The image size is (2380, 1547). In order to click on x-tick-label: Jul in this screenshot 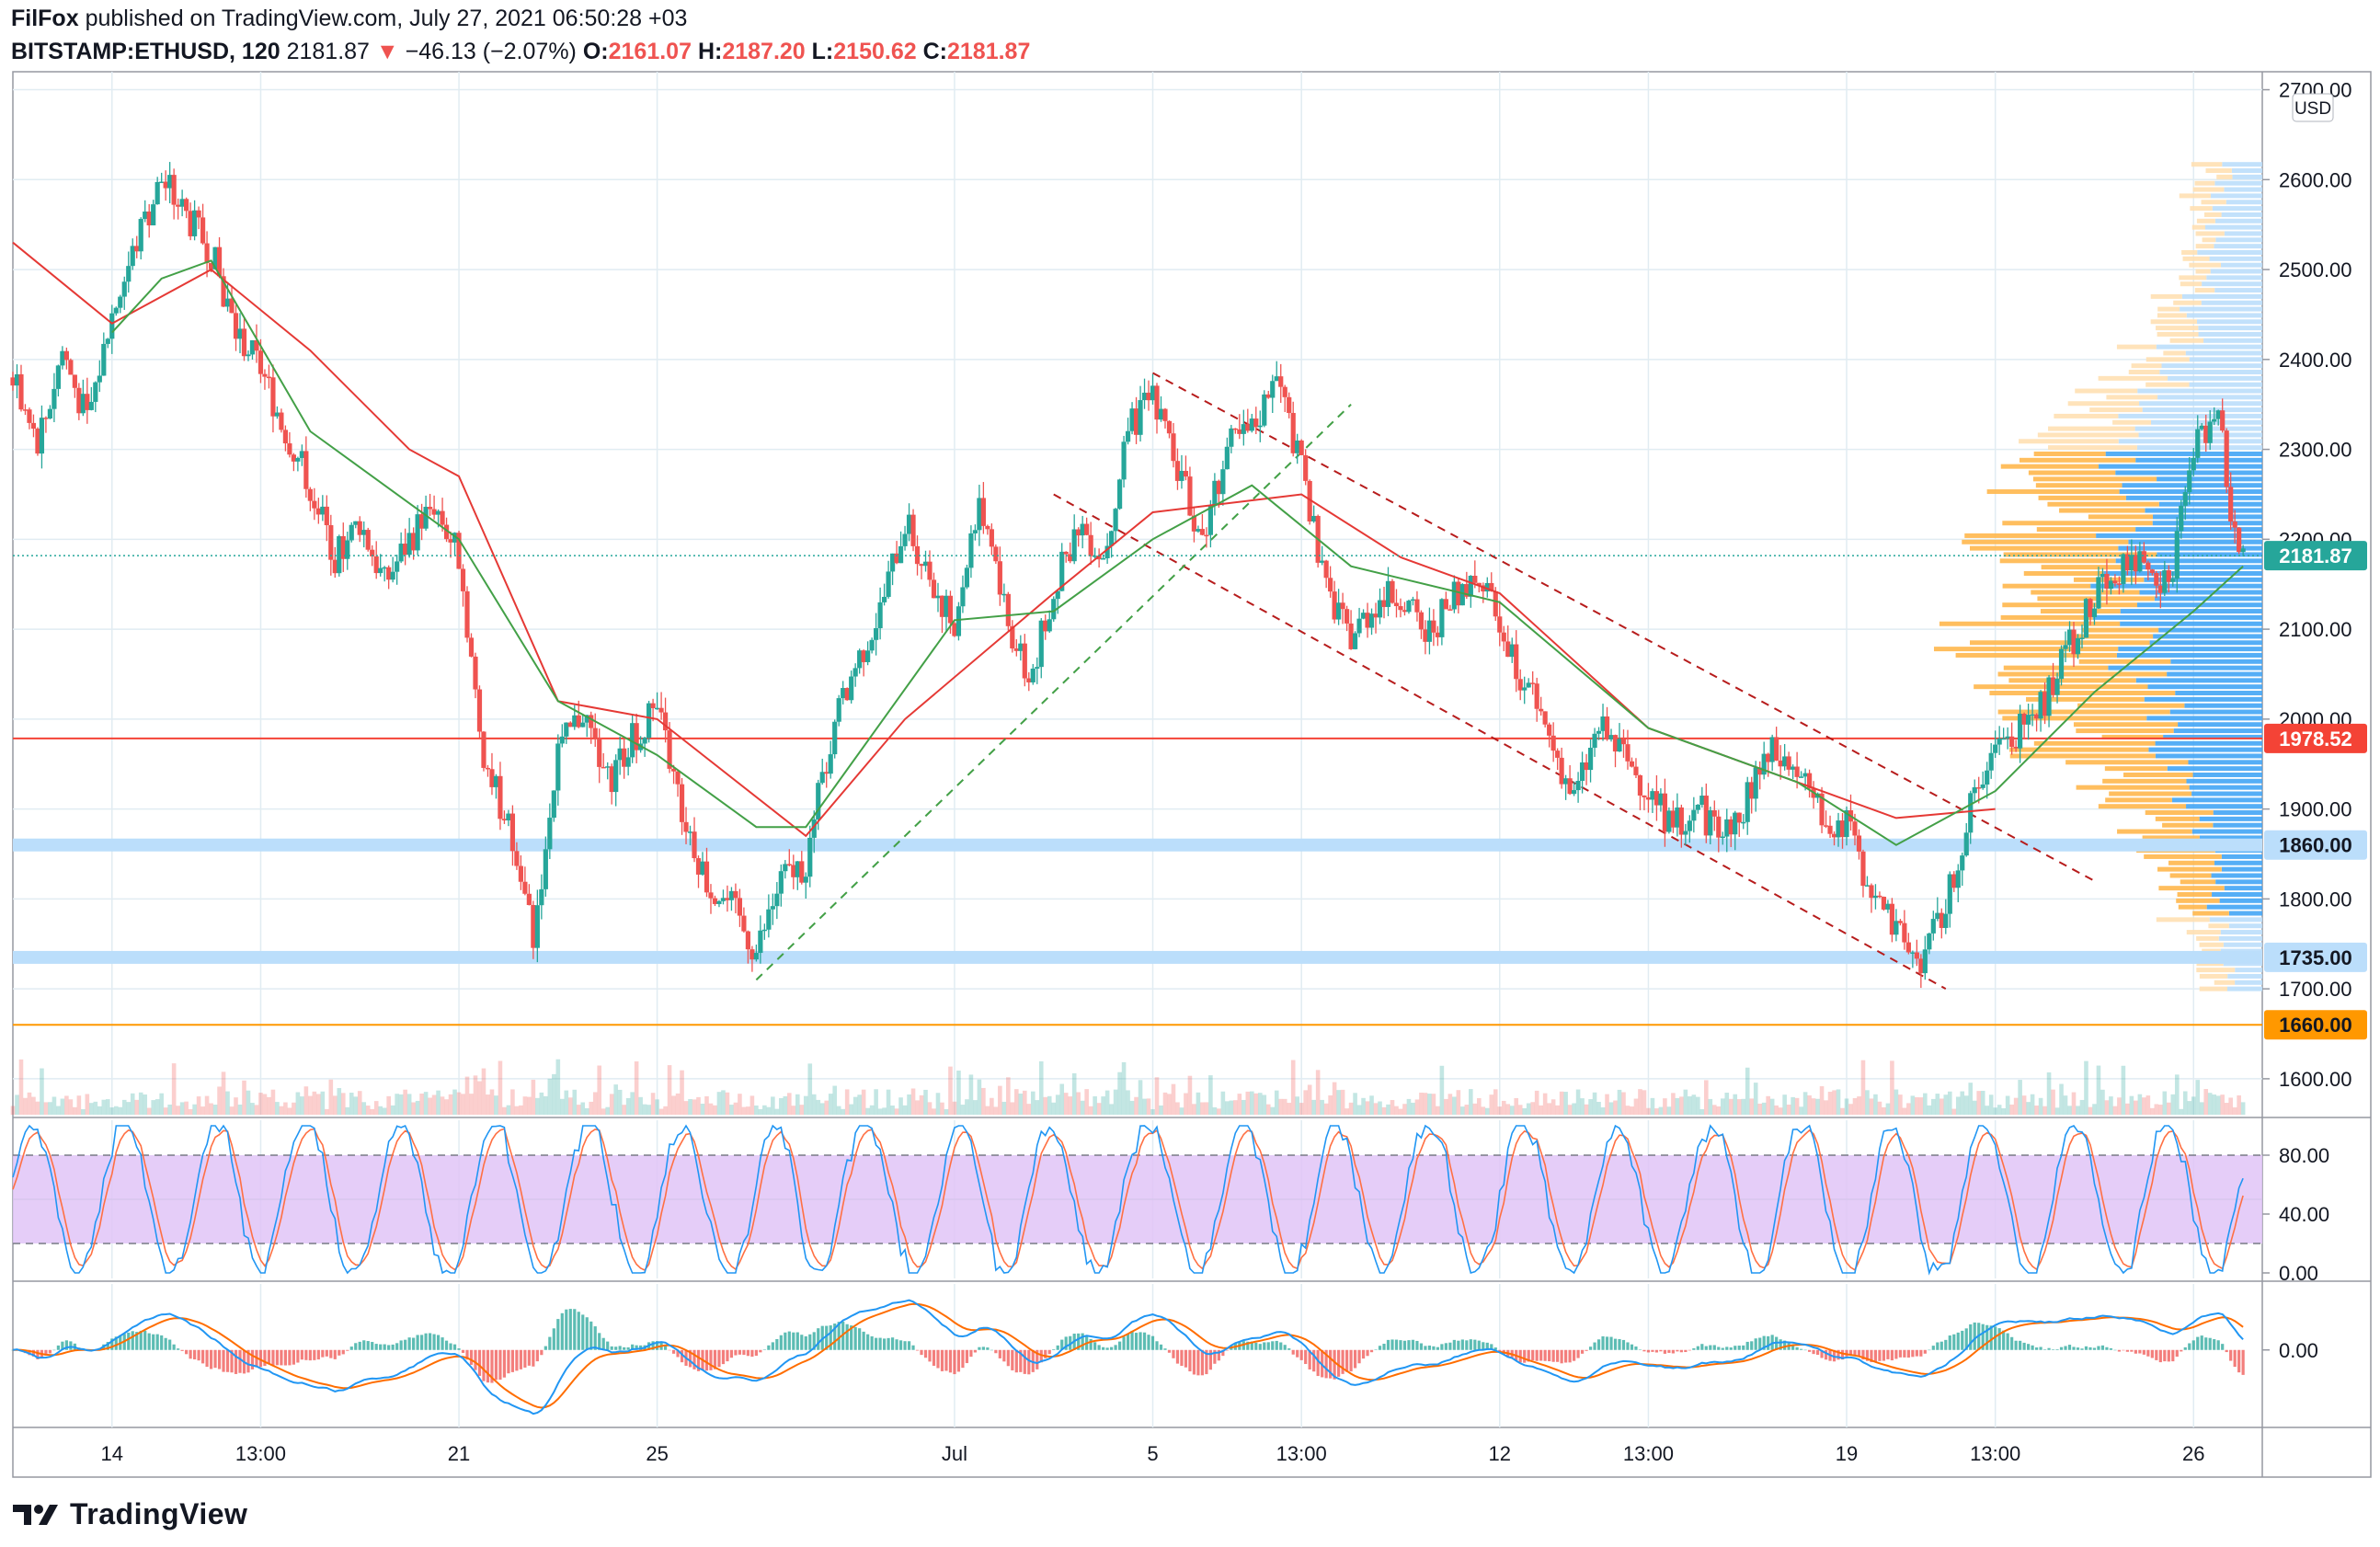, I will do `click(954, 1453)`.